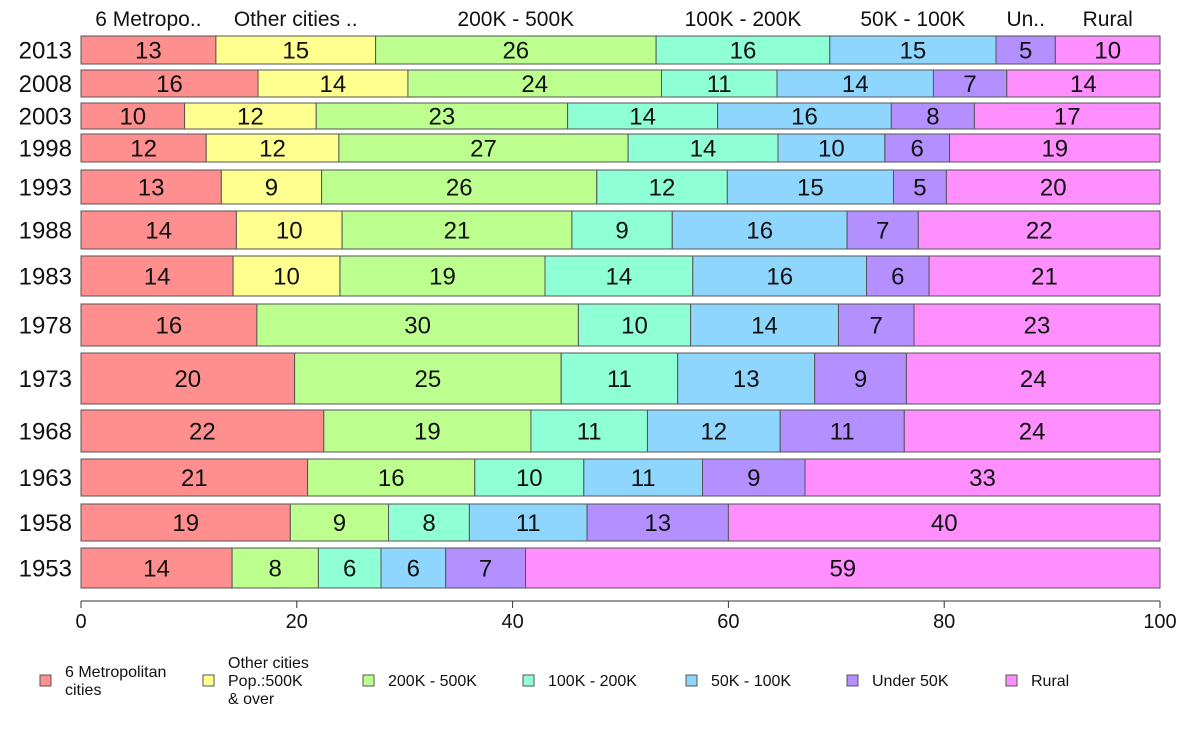 This screenshot has width=1188, height=736. Describe the element at coordinates (148, 19) in the screenshot. I see `series-top-label: 6 Metropo..` at that location.